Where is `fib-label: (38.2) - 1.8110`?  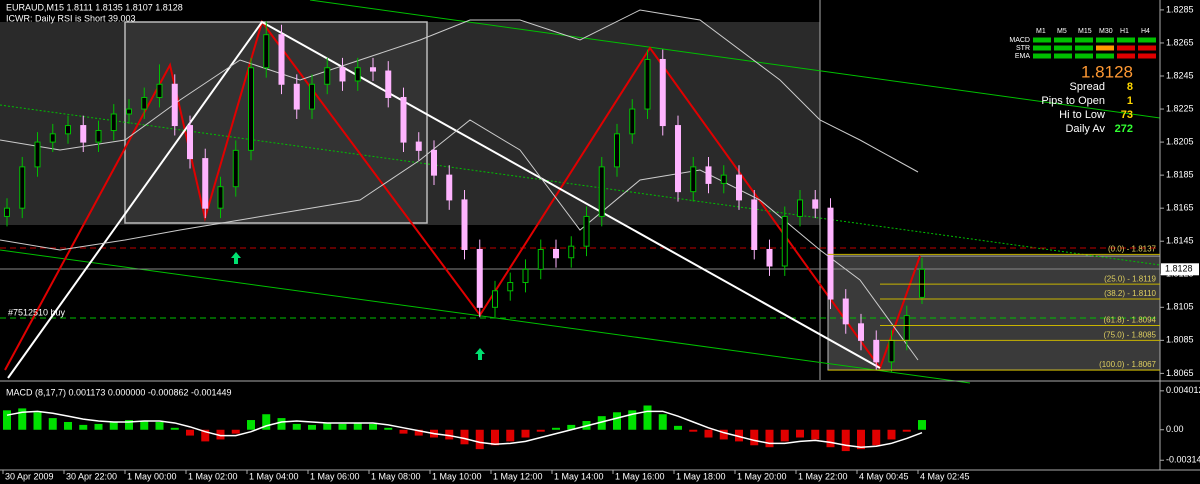
fib-label: (38.2) - 1.8110 is located at coordinates (1130, 293).